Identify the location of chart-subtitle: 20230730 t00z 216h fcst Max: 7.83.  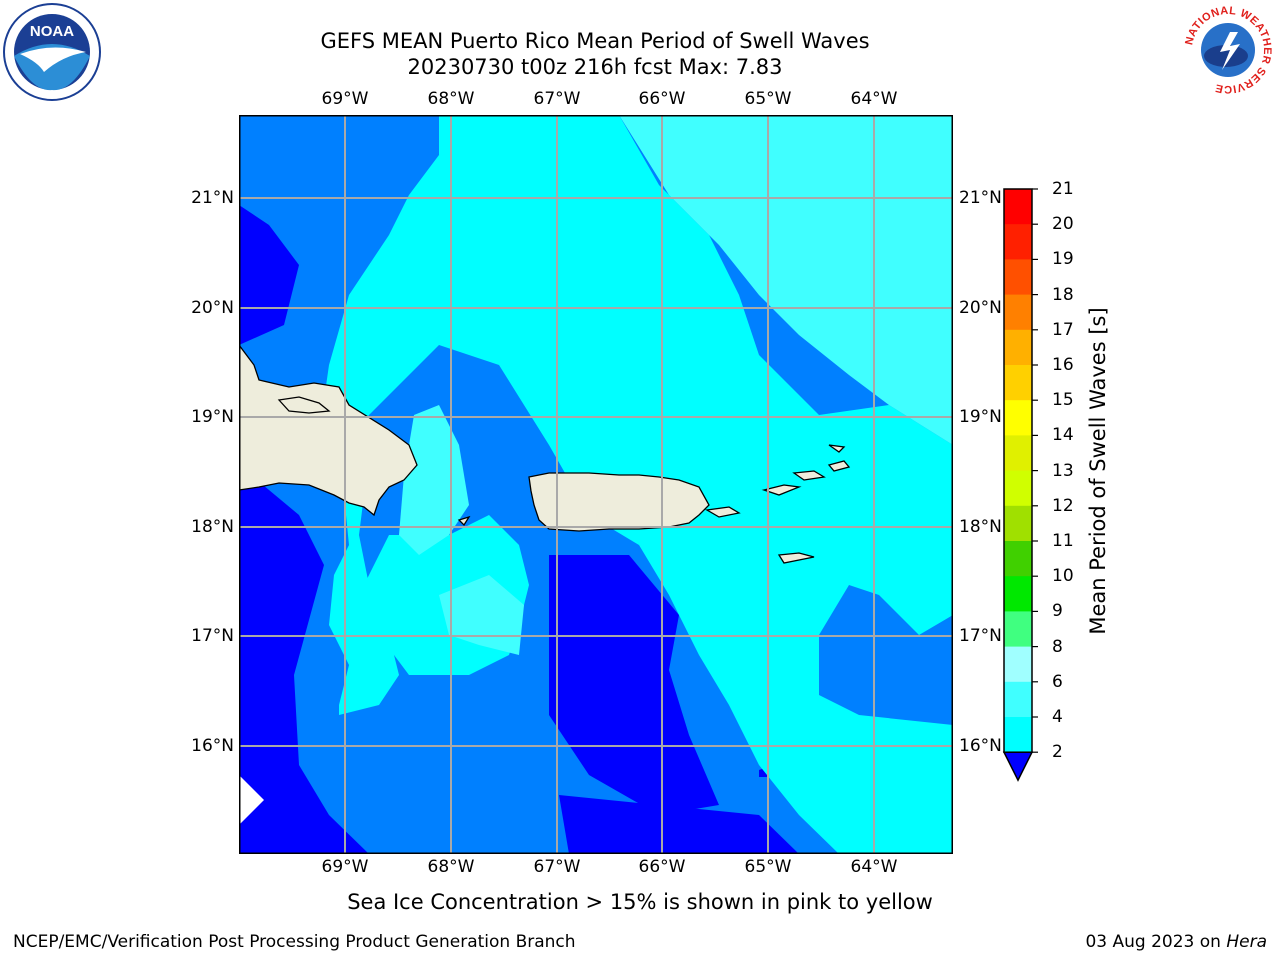
(595, 67).